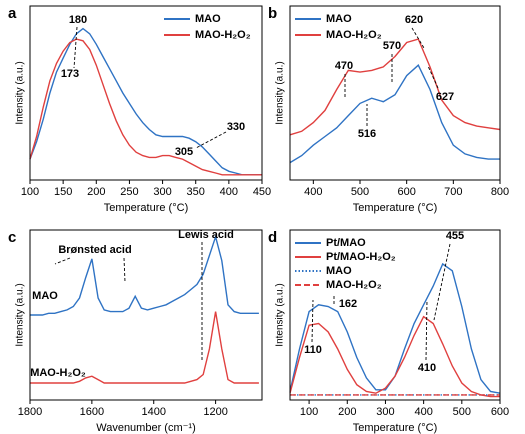 Image resolution: width=525 pixels, height=434 pixels. Describe the element at coordinates (348, 304) in the screenshot. I see `annotation: 162` at that location.